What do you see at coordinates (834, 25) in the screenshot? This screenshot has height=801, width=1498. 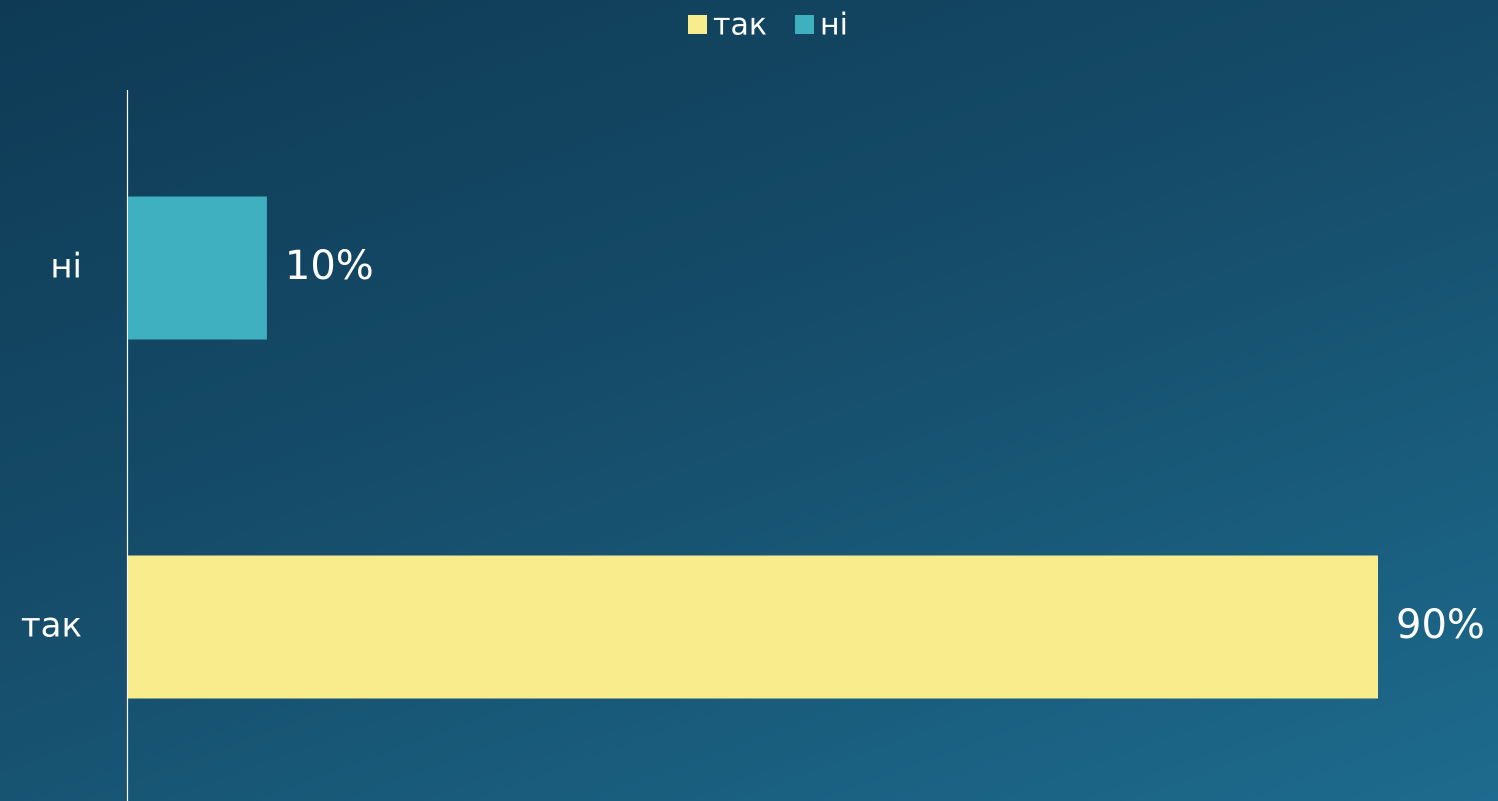 I see `legend-label: ні` at bounding box center [834, 25].